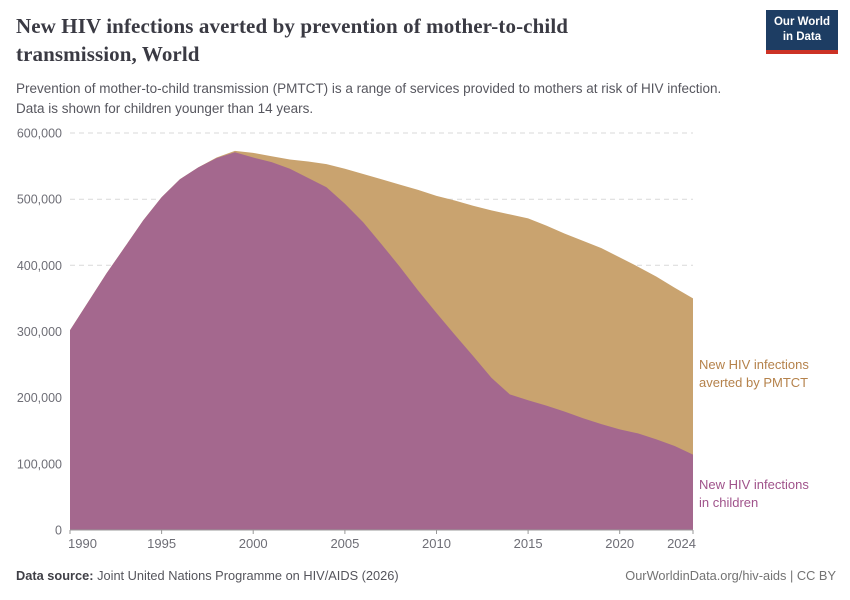 This screenshot has height=600, width=850. I want to click on x-axis-tick-label: 1995, so click(161, 543).